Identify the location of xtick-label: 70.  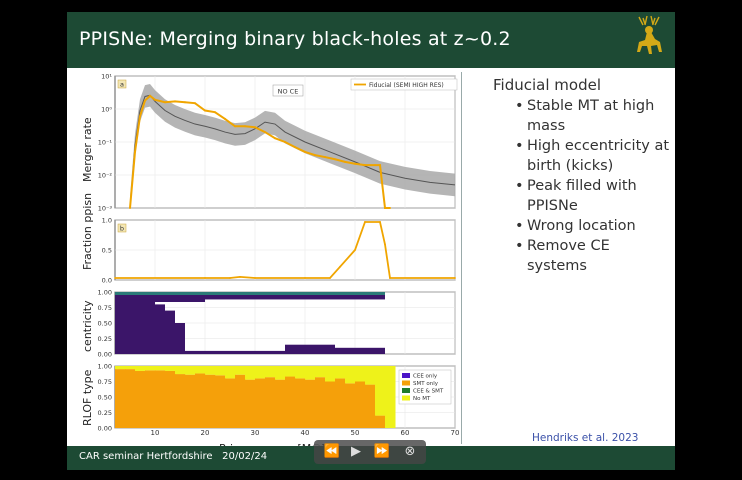
(455, 433).